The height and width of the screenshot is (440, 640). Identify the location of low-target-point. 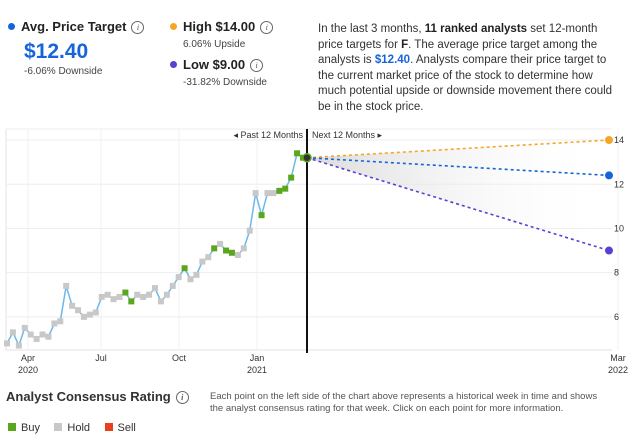
(609, 250).